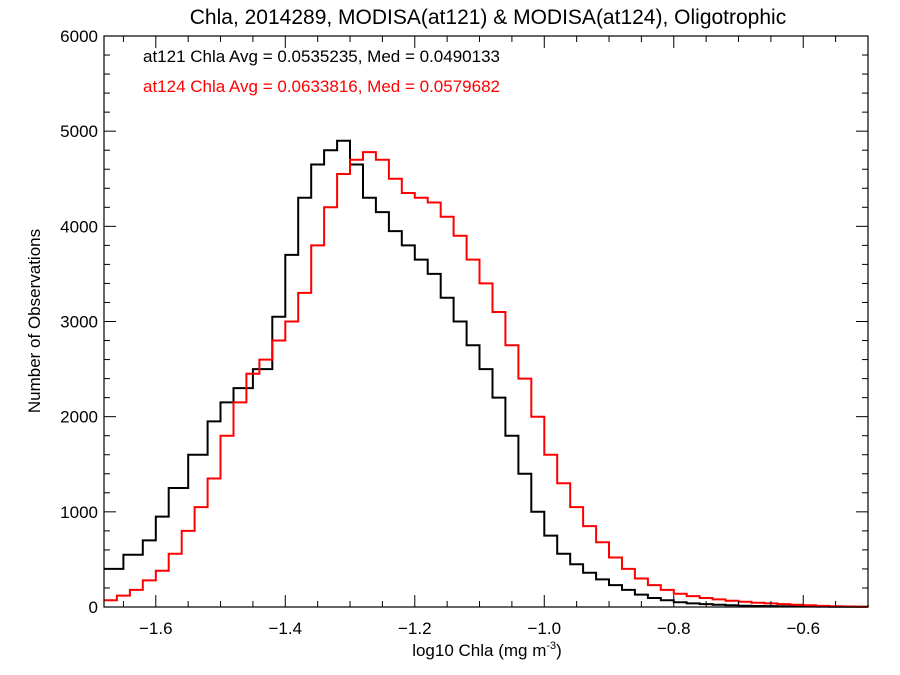 The height and width of the screenshot is (675, 900). I want to click on x-axis-label-superscript: -3, so click(551, 646).